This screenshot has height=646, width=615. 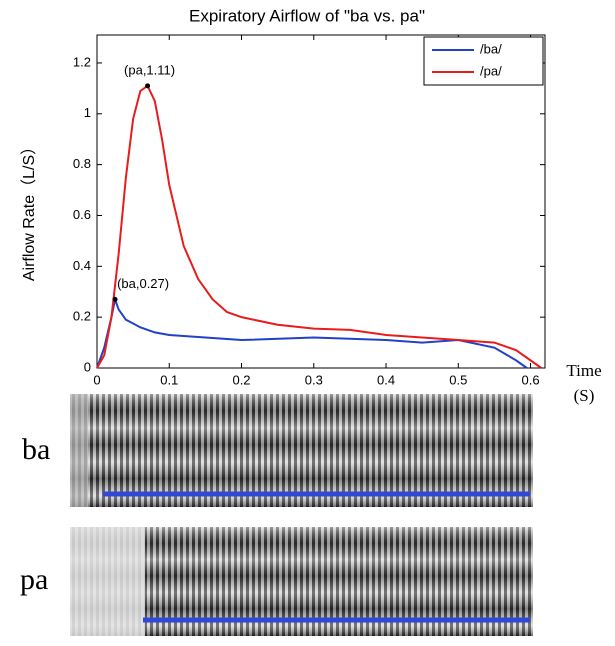 What do you see at coordinates (87, 366) in the screenshot?
I see `y-tick-label: 0` at bounding box center [87, 366].